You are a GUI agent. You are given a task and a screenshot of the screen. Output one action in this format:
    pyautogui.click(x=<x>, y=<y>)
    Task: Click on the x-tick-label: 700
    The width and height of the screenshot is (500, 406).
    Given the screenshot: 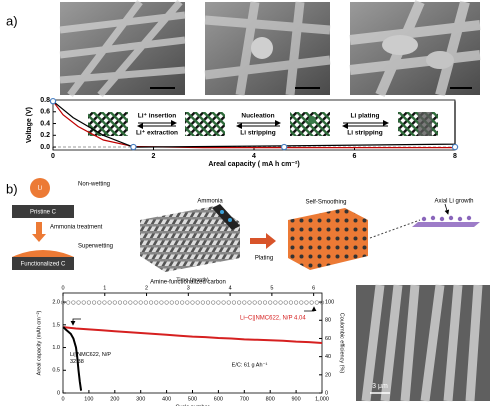 What is the action you would take?
    pyautogui.click(x=244, y=399)
    